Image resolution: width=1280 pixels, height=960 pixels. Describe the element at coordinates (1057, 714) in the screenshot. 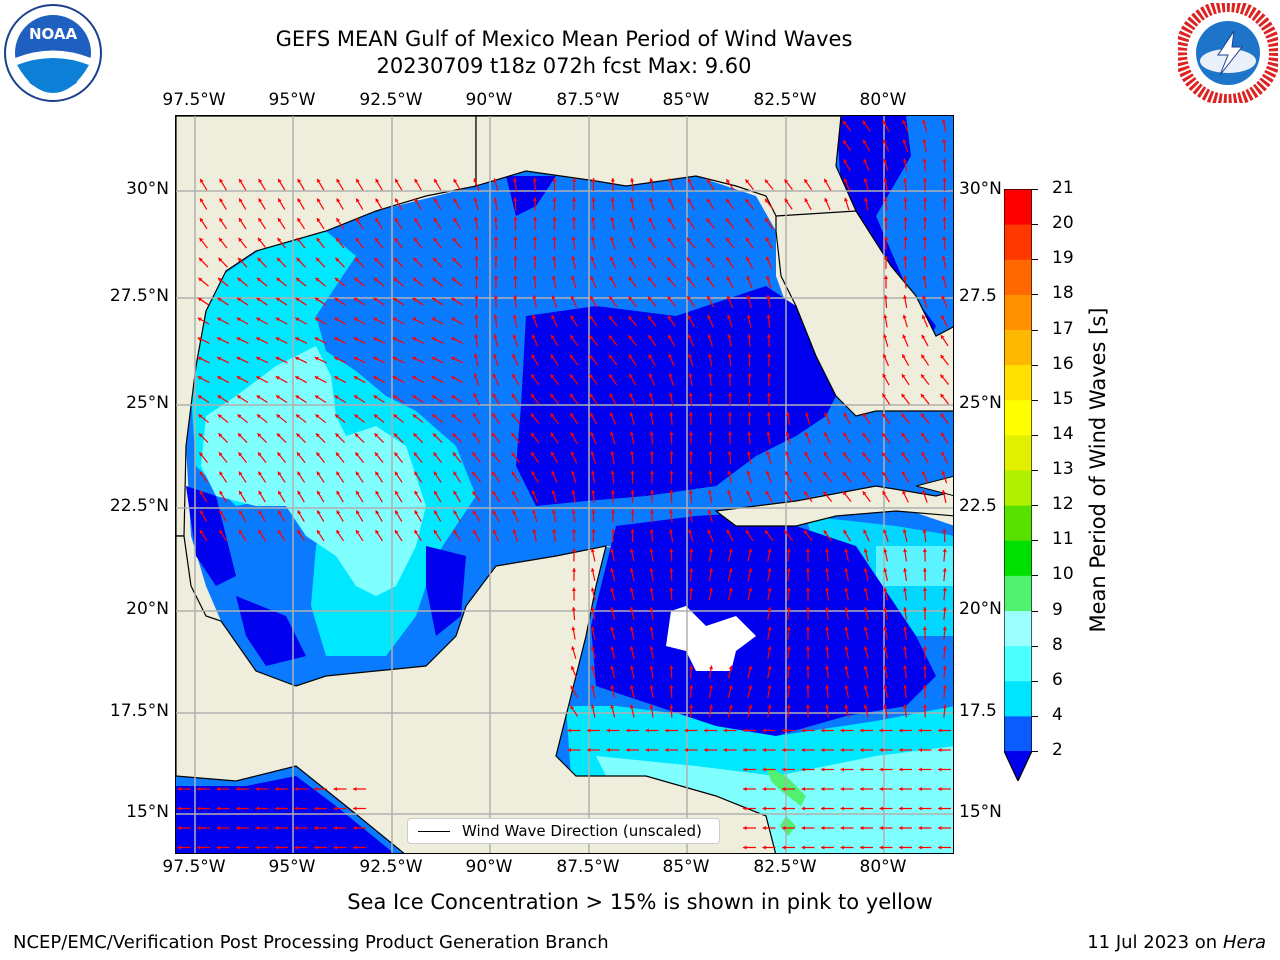

I see `colorbar-tick-label: 4` at that location.